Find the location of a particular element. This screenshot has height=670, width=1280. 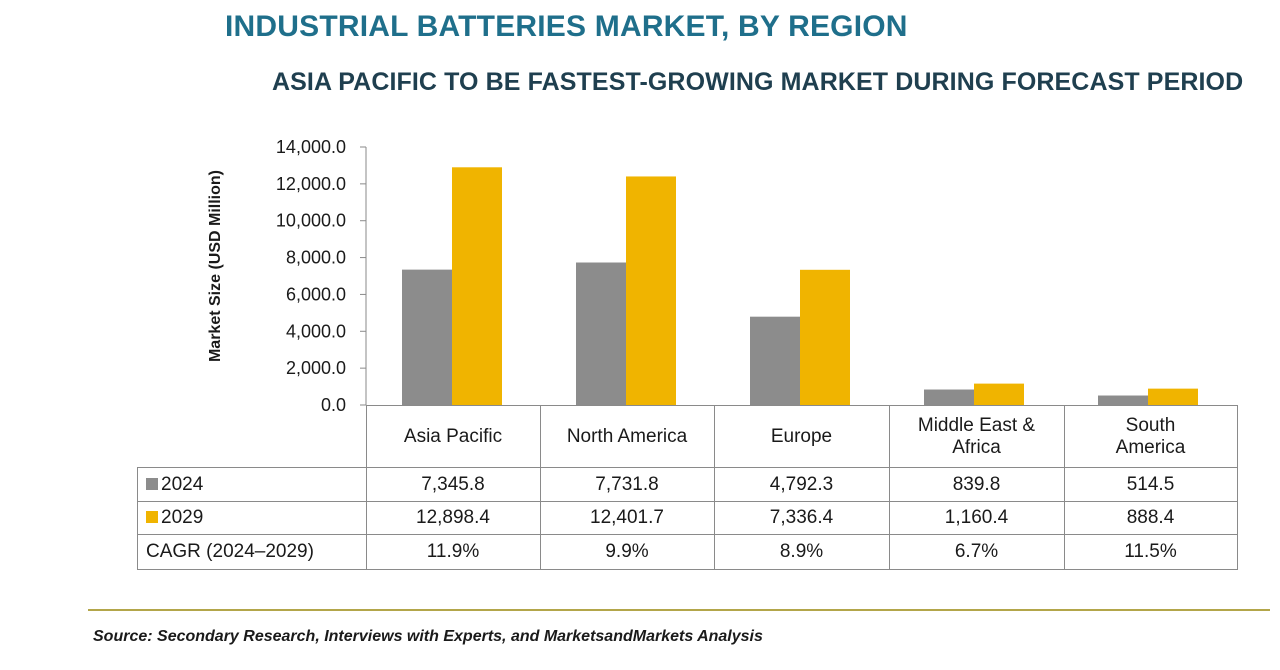

table-category-cell: Europe is located at coordinates (801, 436).